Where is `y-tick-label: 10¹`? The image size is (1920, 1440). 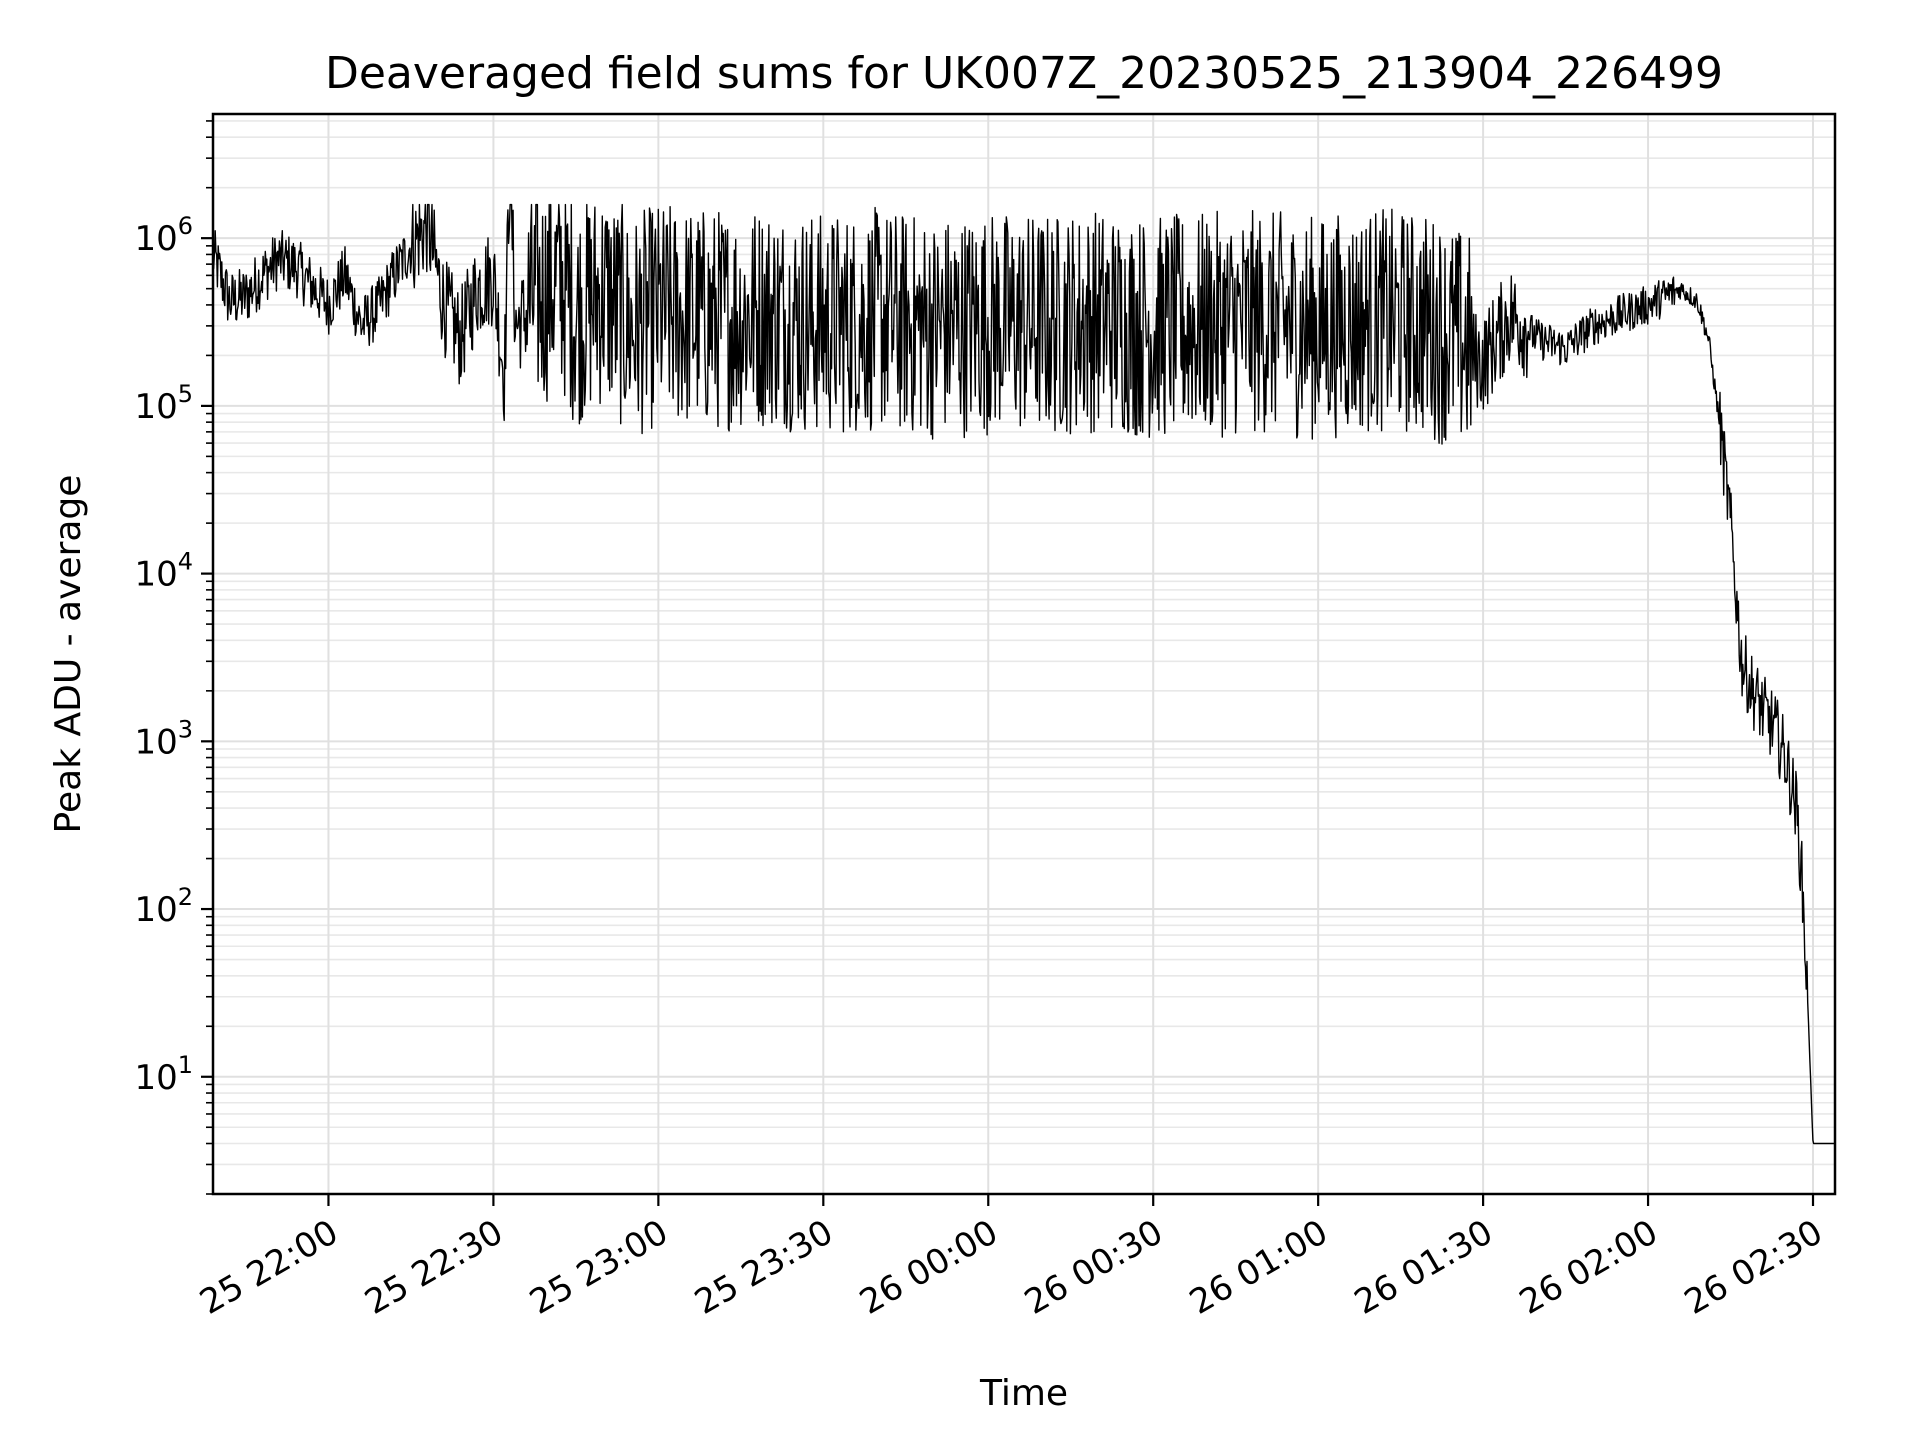 y-tick-label: 10¹ is located at coordinates (163, 1074).